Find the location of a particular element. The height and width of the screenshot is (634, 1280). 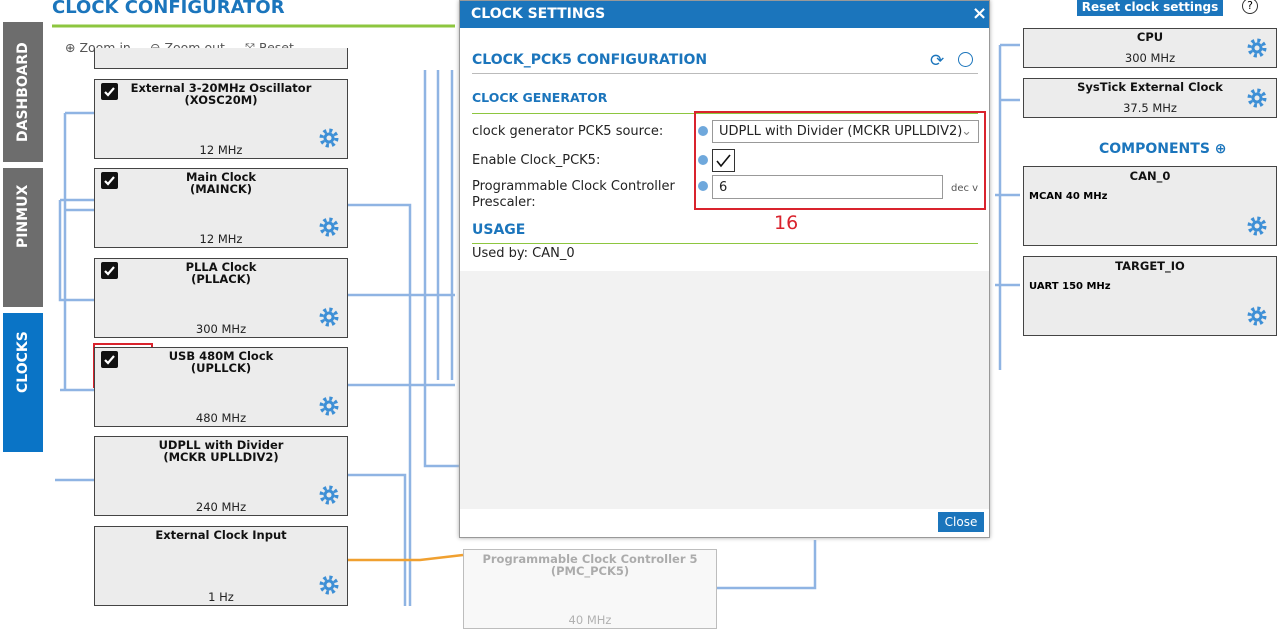

pinmux-tab: PINMUX is located at coordinates (23, 237).